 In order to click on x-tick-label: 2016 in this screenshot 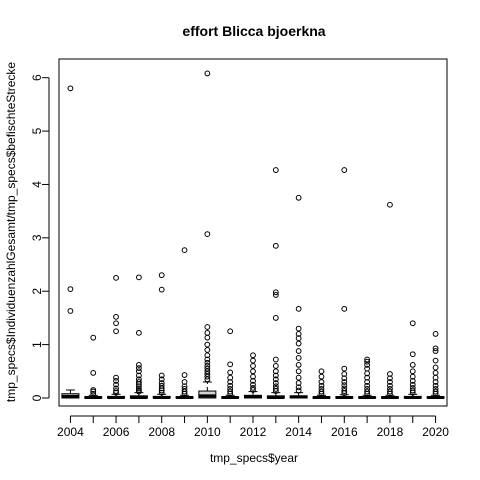, I will do `click(344, 432)`.